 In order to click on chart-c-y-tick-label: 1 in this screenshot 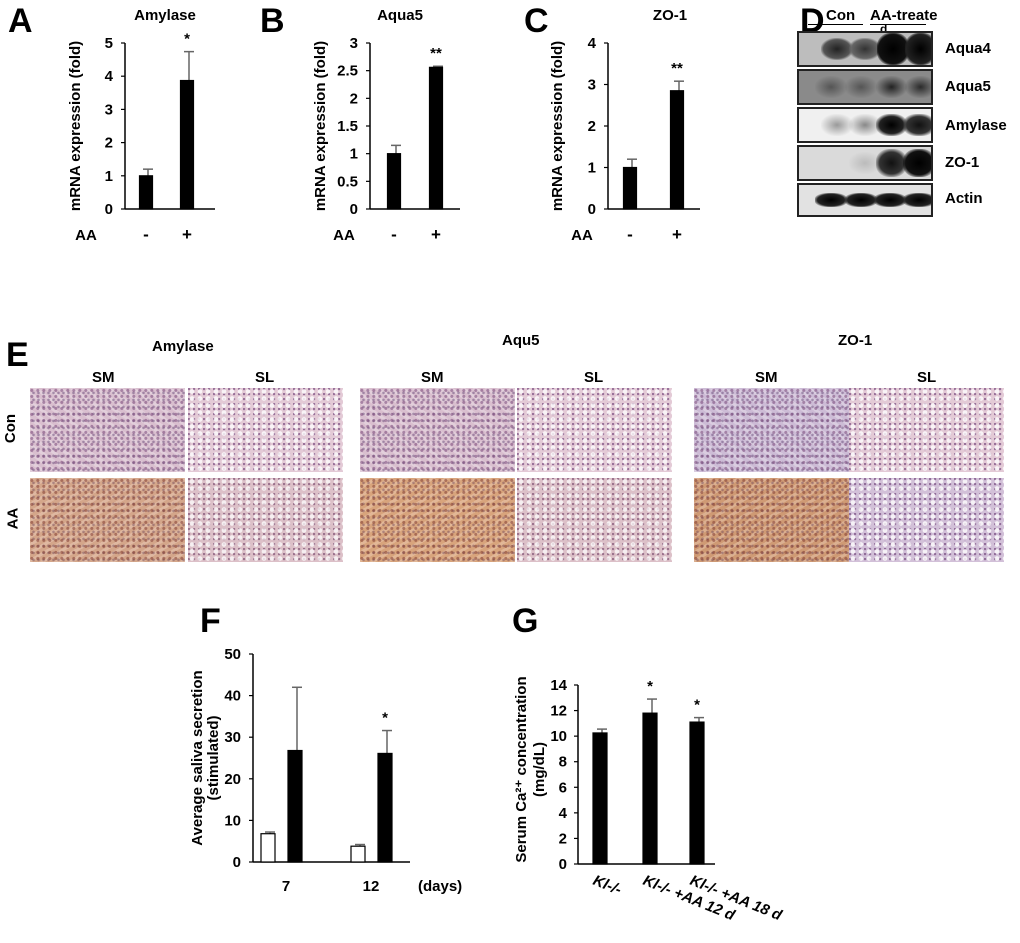, I will do `click(592, 168)`.